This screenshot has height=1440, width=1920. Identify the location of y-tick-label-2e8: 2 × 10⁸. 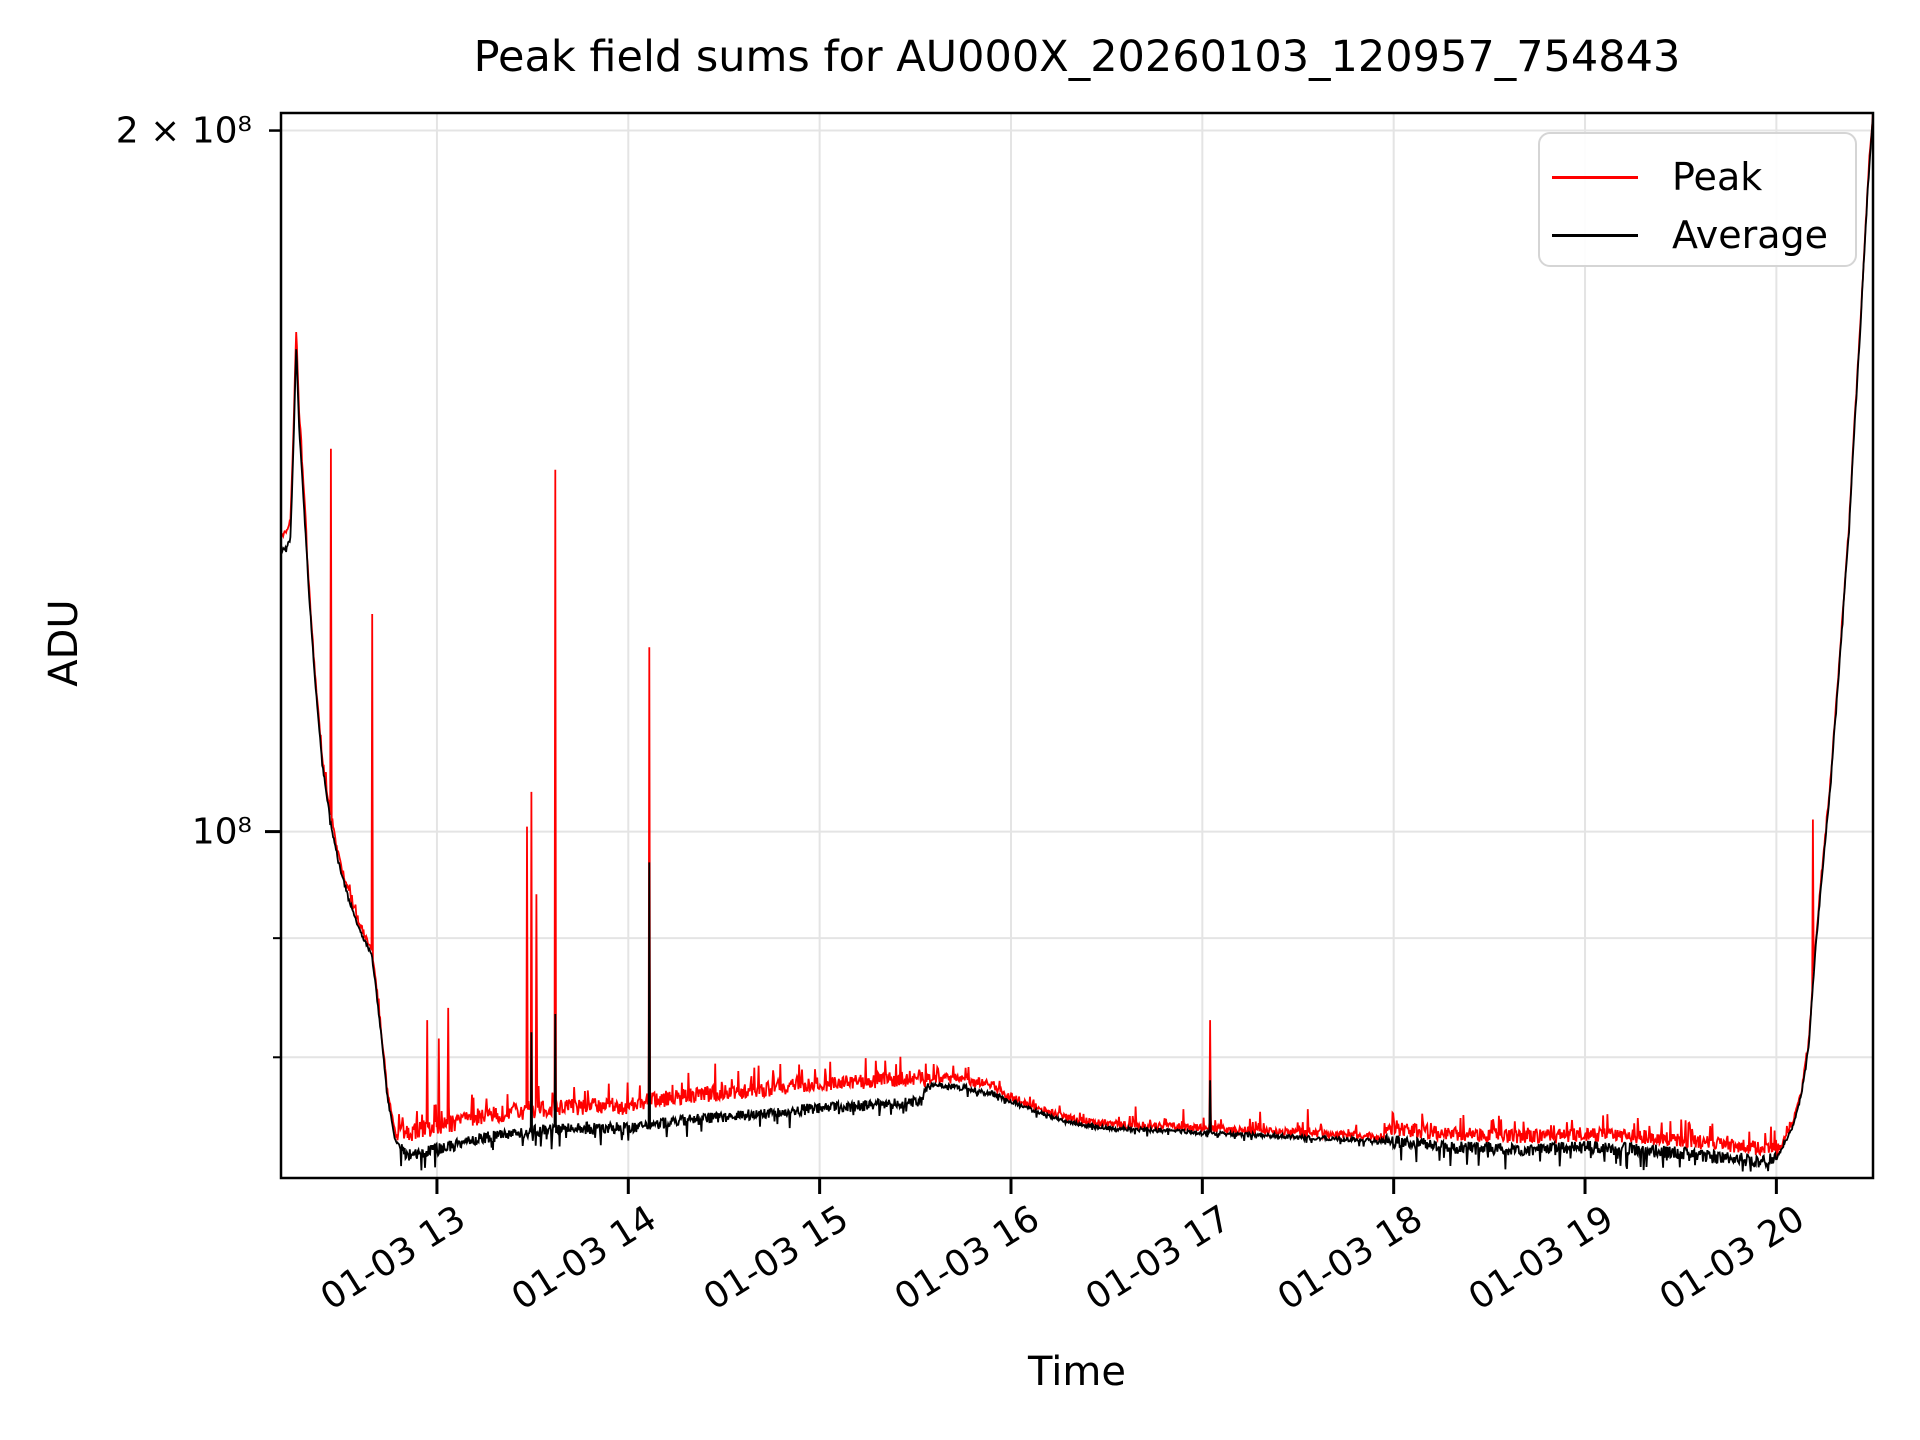
(183, 131).